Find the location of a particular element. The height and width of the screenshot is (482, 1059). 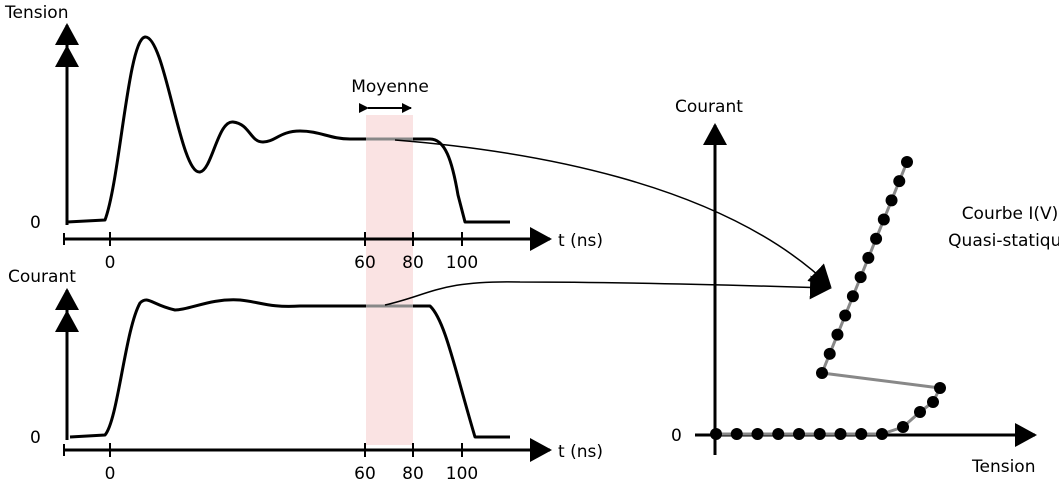

iv-zero: 0 is located at coordinates (676, 436).